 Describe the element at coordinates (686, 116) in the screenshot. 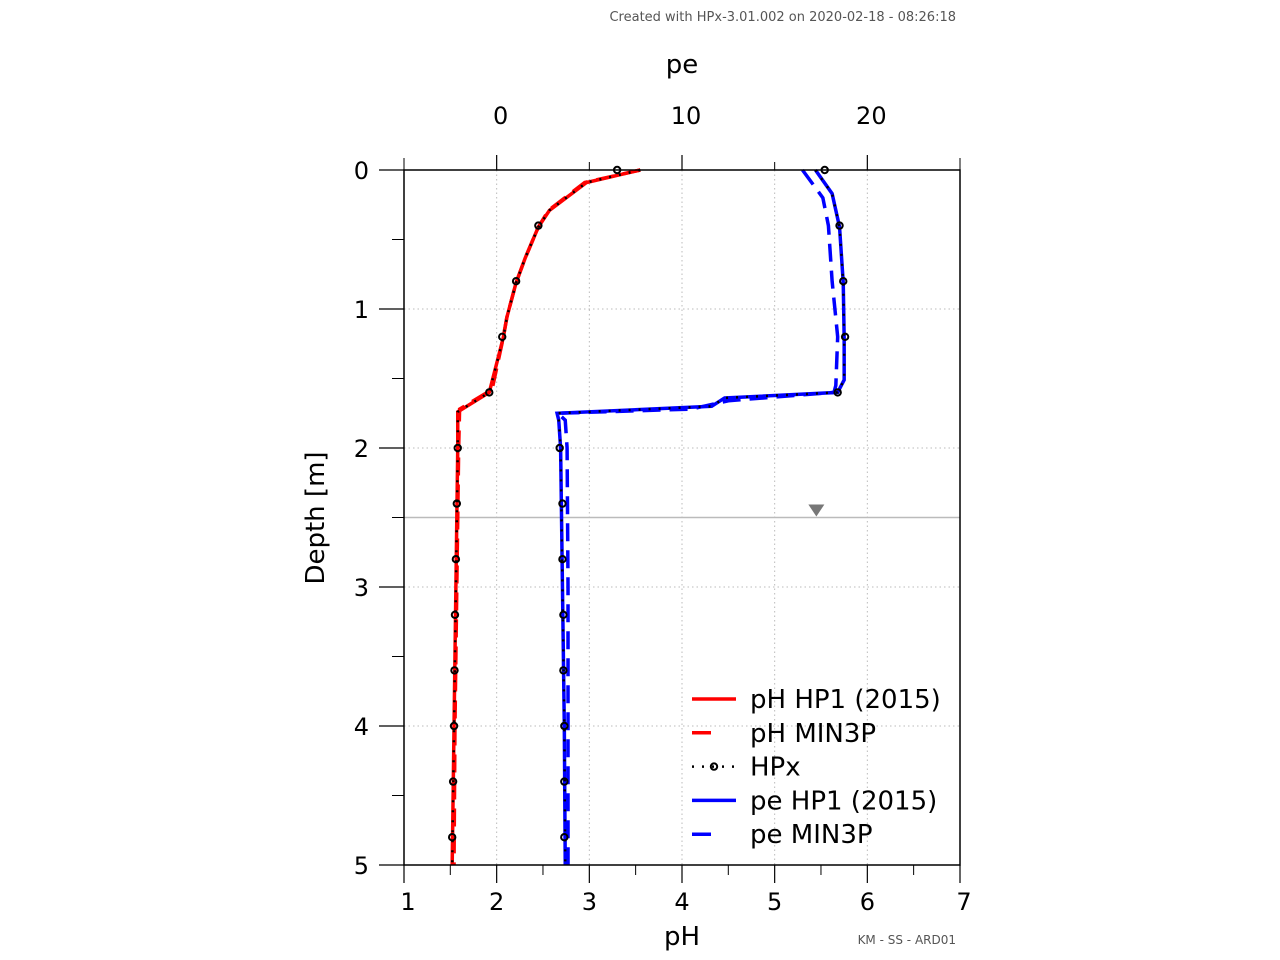

I see `x2-tick-label: 10` at that location.